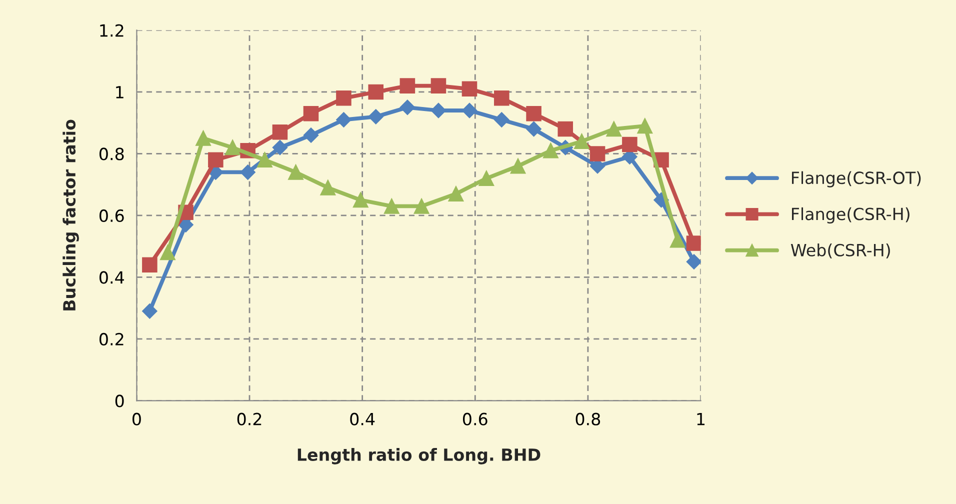  I want to click on y-tick-label: 0.4, so click(111, 277).